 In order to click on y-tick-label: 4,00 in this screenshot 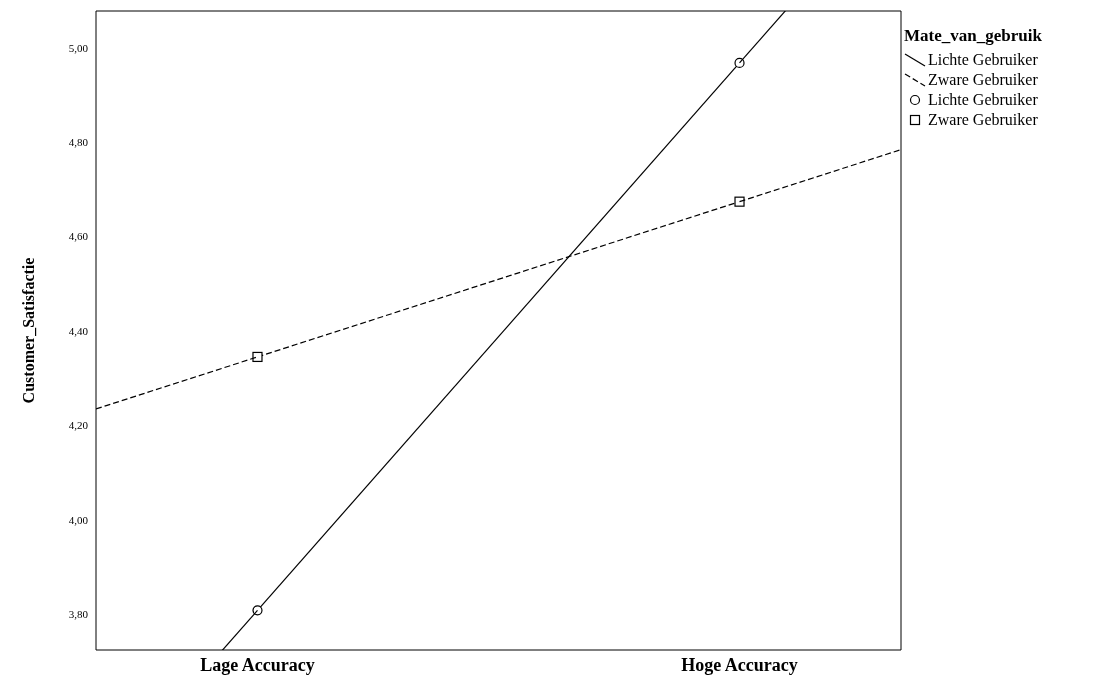, I will do `click(78, 519)`.